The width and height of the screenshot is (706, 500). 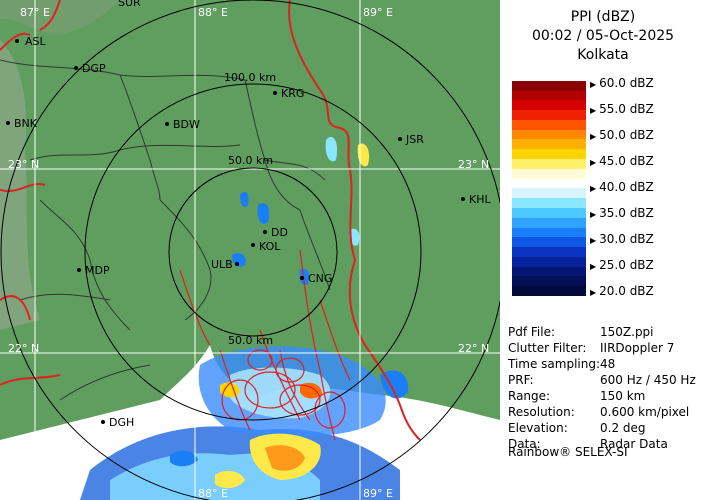 What do you see at coordinates (129, 4) in the screenshot?
I see `place-sur: SUR` at bounding box center [129, 4].